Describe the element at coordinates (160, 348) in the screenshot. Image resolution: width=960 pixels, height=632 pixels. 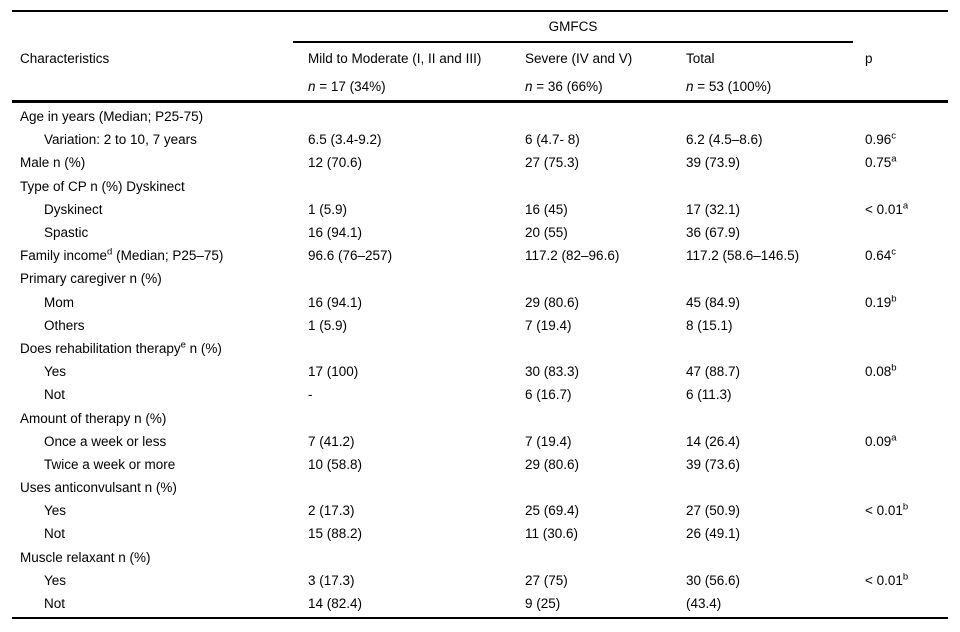
I see `characteristic-cell: Does rehabilitation therapye n (%)` at that location.